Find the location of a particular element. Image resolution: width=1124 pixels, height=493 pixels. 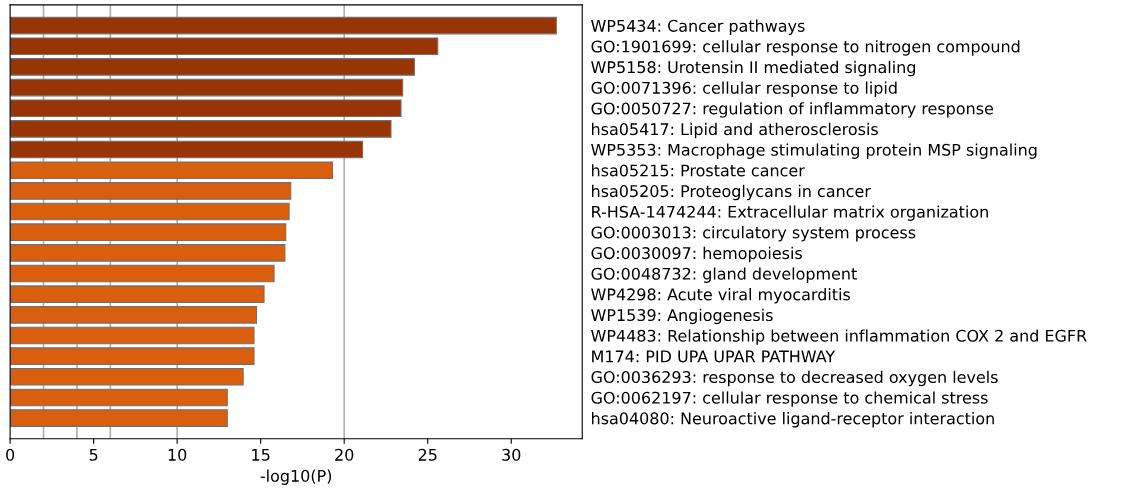

y-tick-label: hsa05417: Lipid and atherosclerosis is located at coordinates (735, 130).